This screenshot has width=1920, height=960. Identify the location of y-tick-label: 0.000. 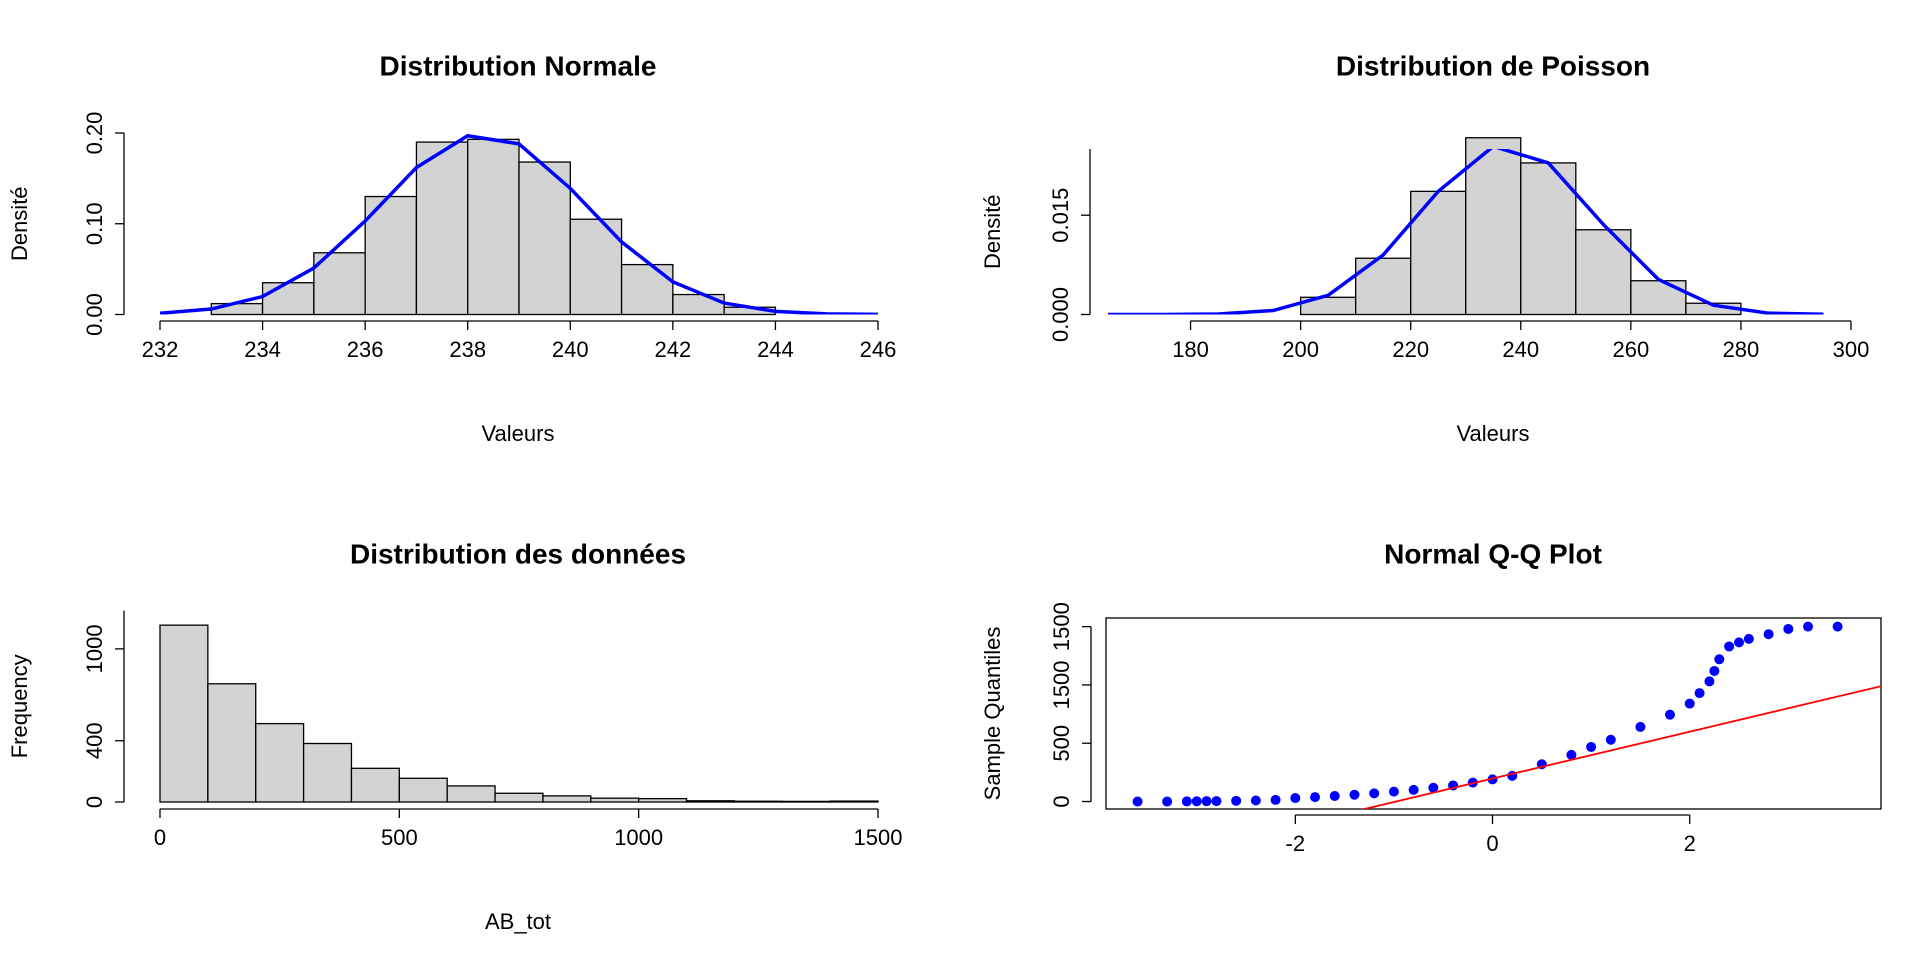
(1060, 314).